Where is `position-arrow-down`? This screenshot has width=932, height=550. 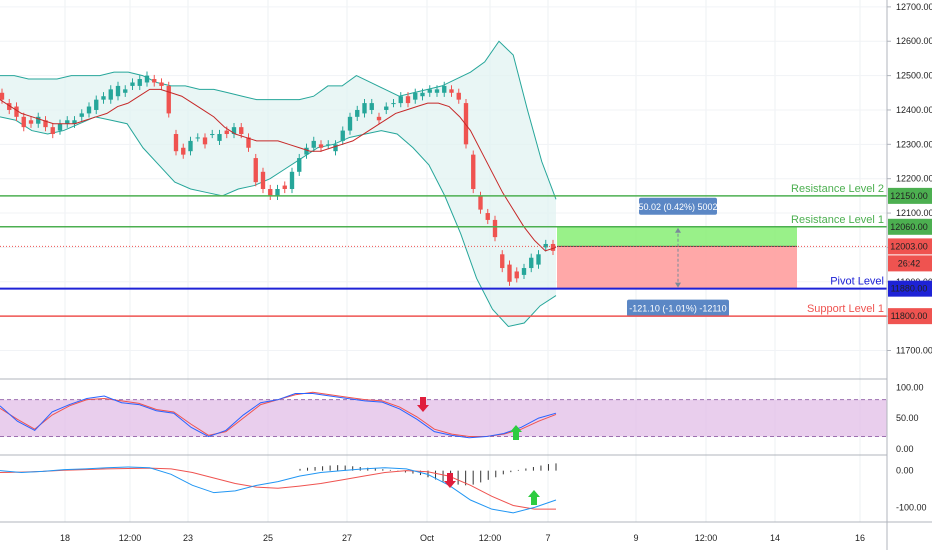
position-arrow-down is located at coordinates (678, 285).